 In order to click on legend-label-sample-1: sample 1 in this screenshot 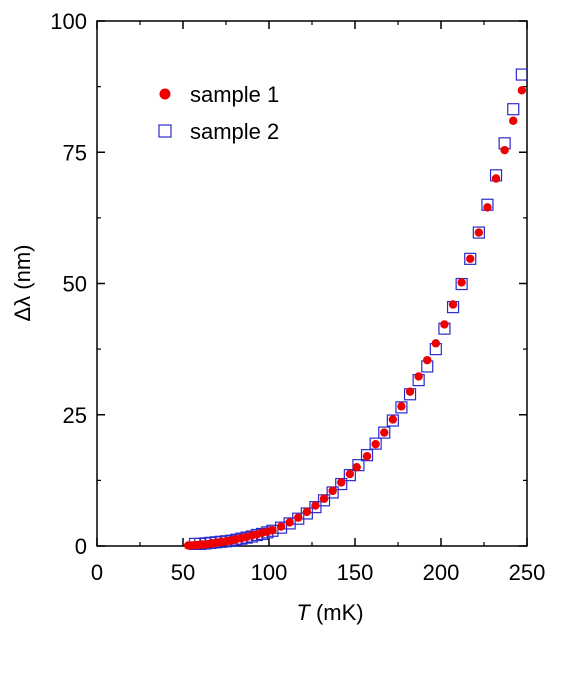, I will do `click(234, 94)`.